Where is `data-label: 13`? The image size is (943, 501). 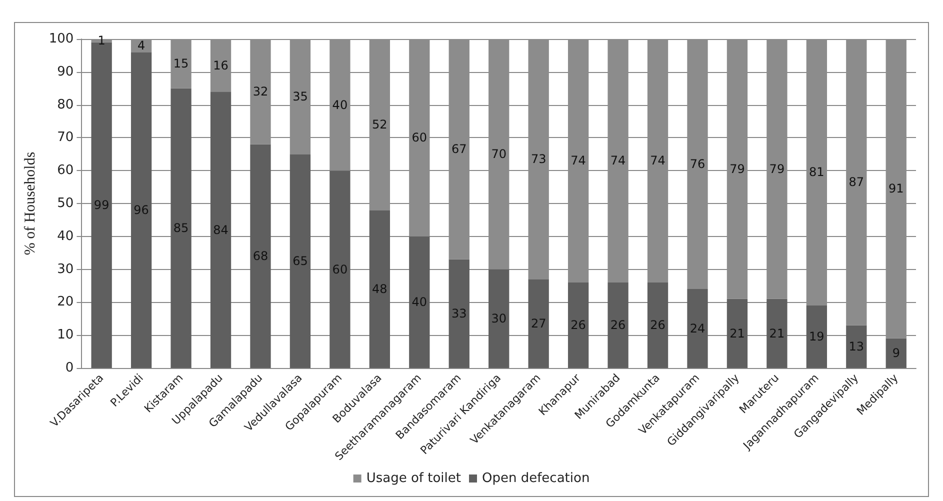
data-label: 13 is located at coordinates (856, 347).